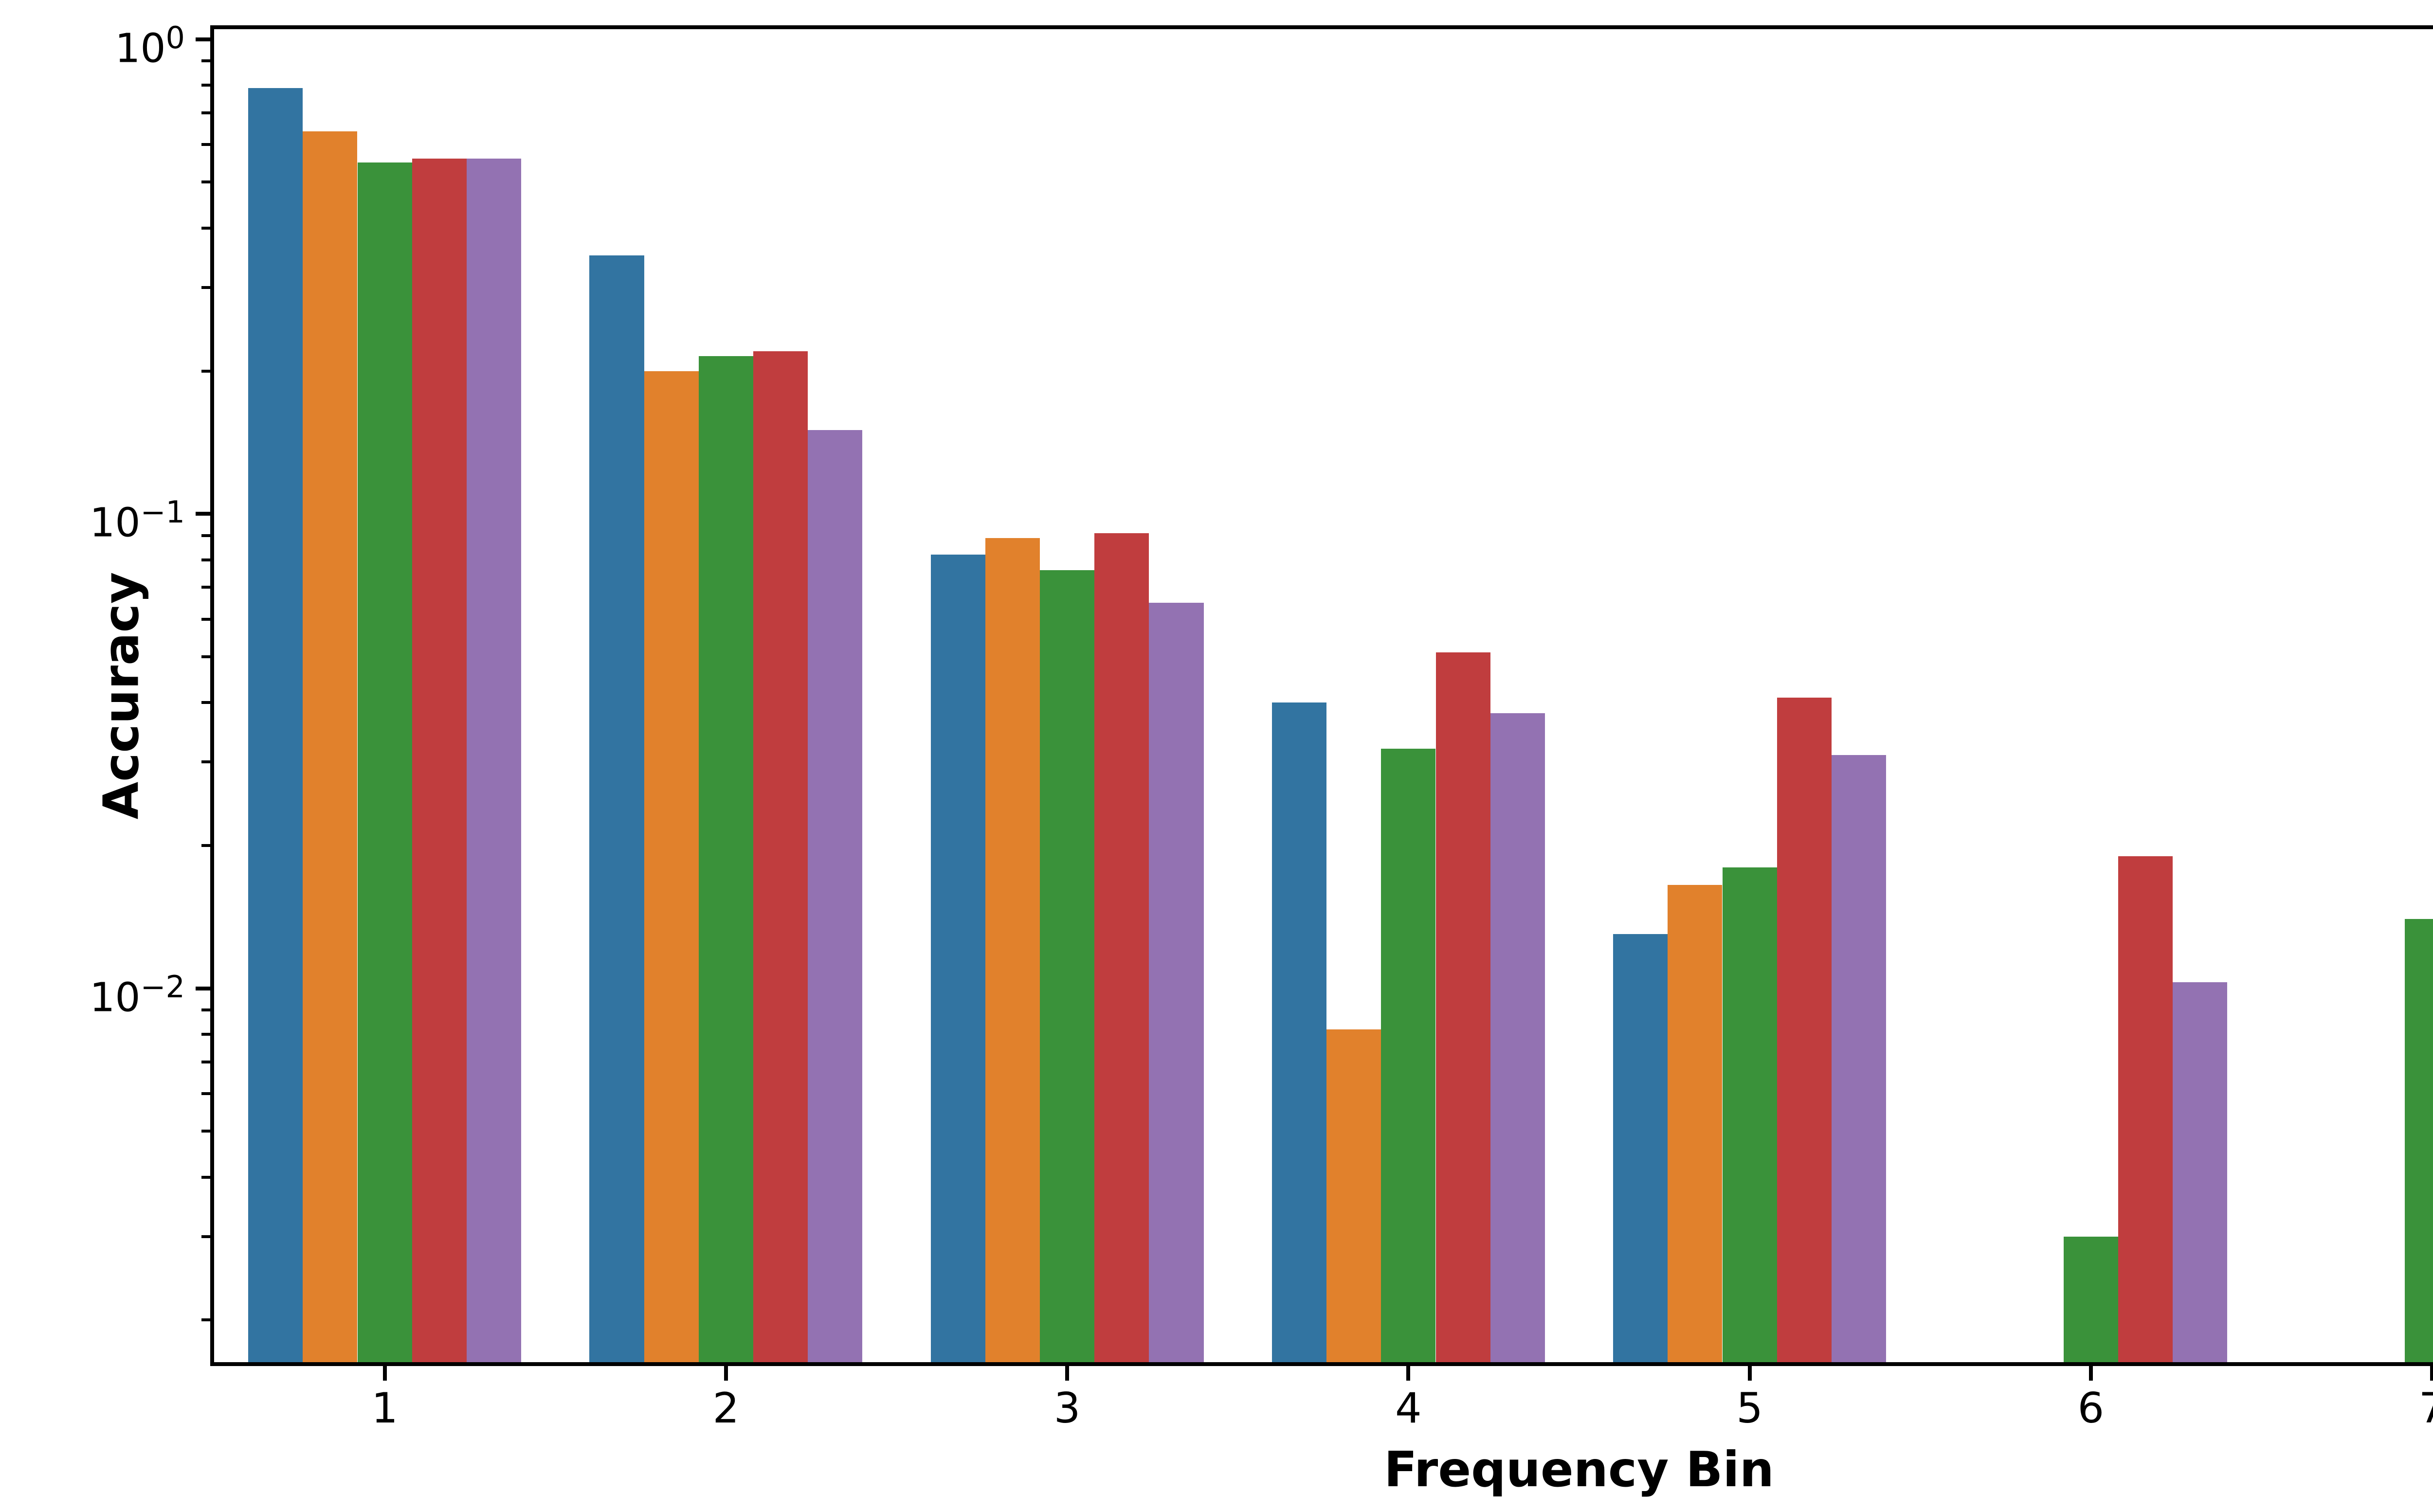 The width and height of the screenshot is (2433, 1512). Describe the element at coordinates (1696, 1123) in the screenshot. I see `bar-bin5-term2` at that location.